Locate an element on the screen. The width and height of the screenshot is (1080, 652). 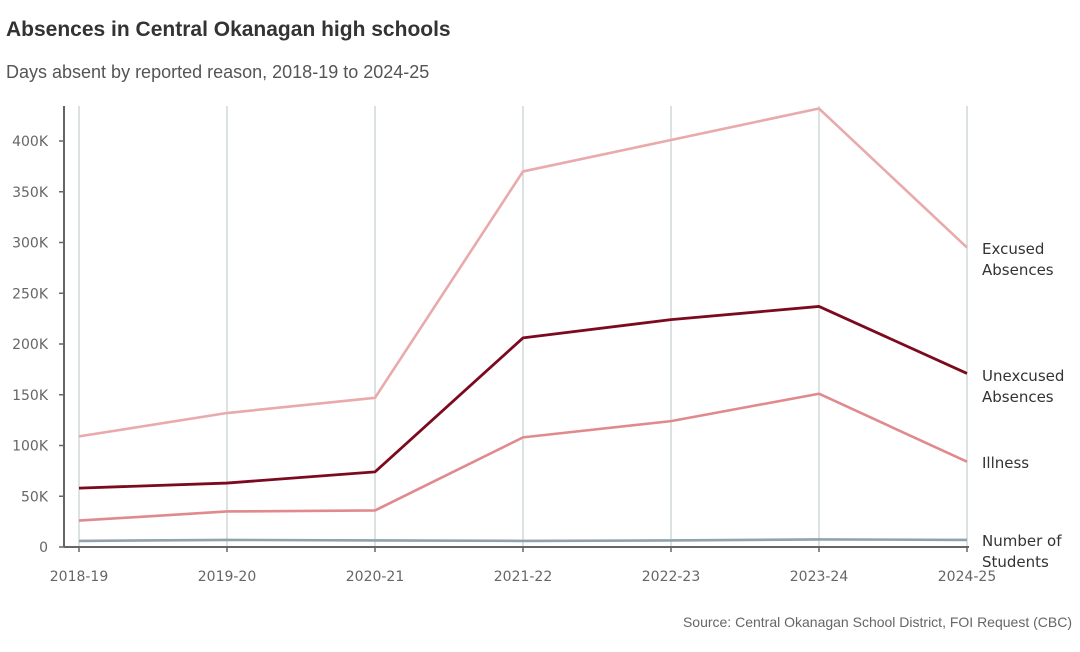
y-tick-label: 300K is located at coordinates (30, 244).